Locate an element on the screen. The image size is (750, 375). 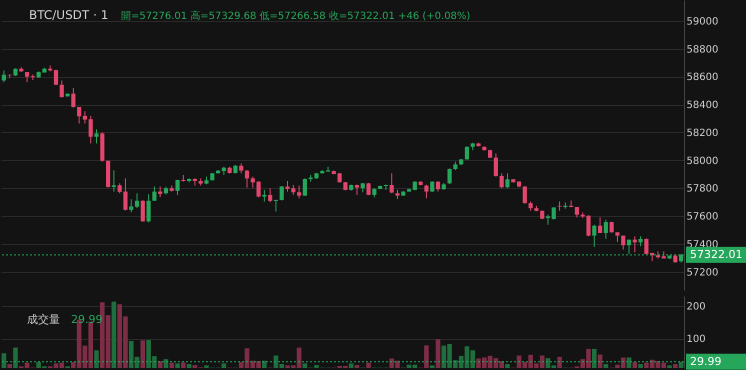
y-tick-label: 57200 is located at coordinates (702, 272).